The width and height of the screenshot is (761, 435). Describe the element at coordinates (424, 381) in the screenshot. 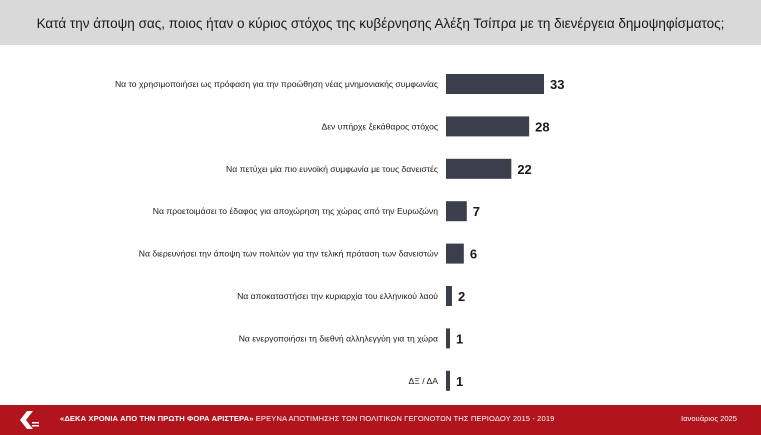

I see `category-label: ΔΞ / ΔΑ` at that location.